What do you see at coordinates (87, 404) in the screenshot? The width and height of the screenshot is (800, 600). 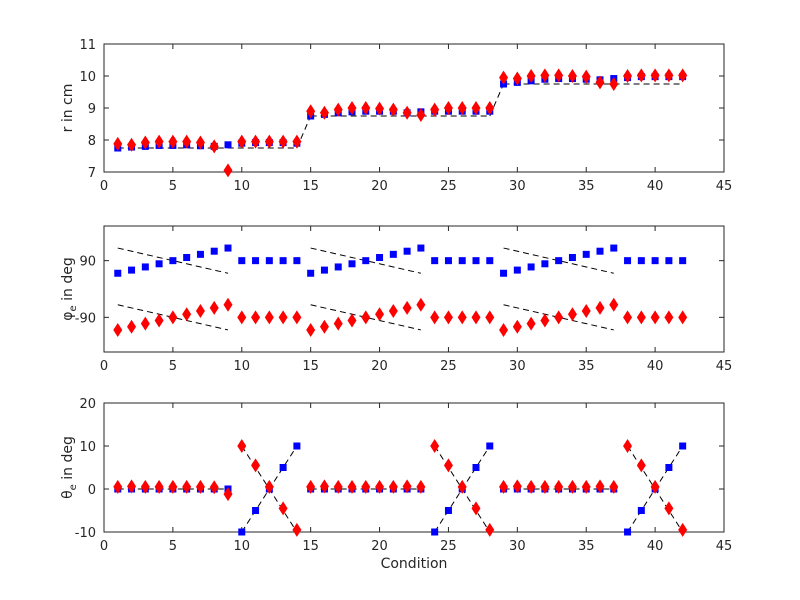 I see `theta-y-tick-label: 20` at bounding box center [87, 404].